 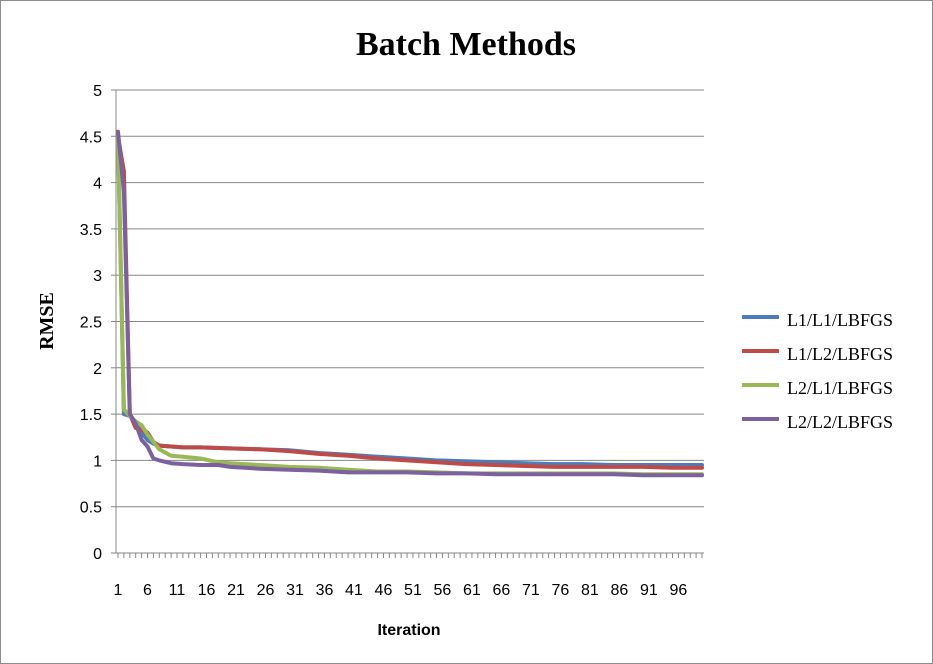 I want to click on y-tick-label: 2, so click(x=97, y=369).